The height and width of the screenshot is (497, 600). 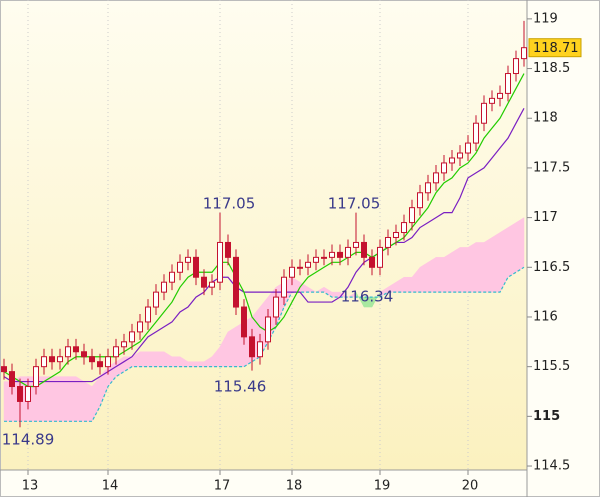 What do you see at coordinates (551, 466) in the screenshot?
I see `y-tick-label: 114.5` at bounding box center [551, 466].